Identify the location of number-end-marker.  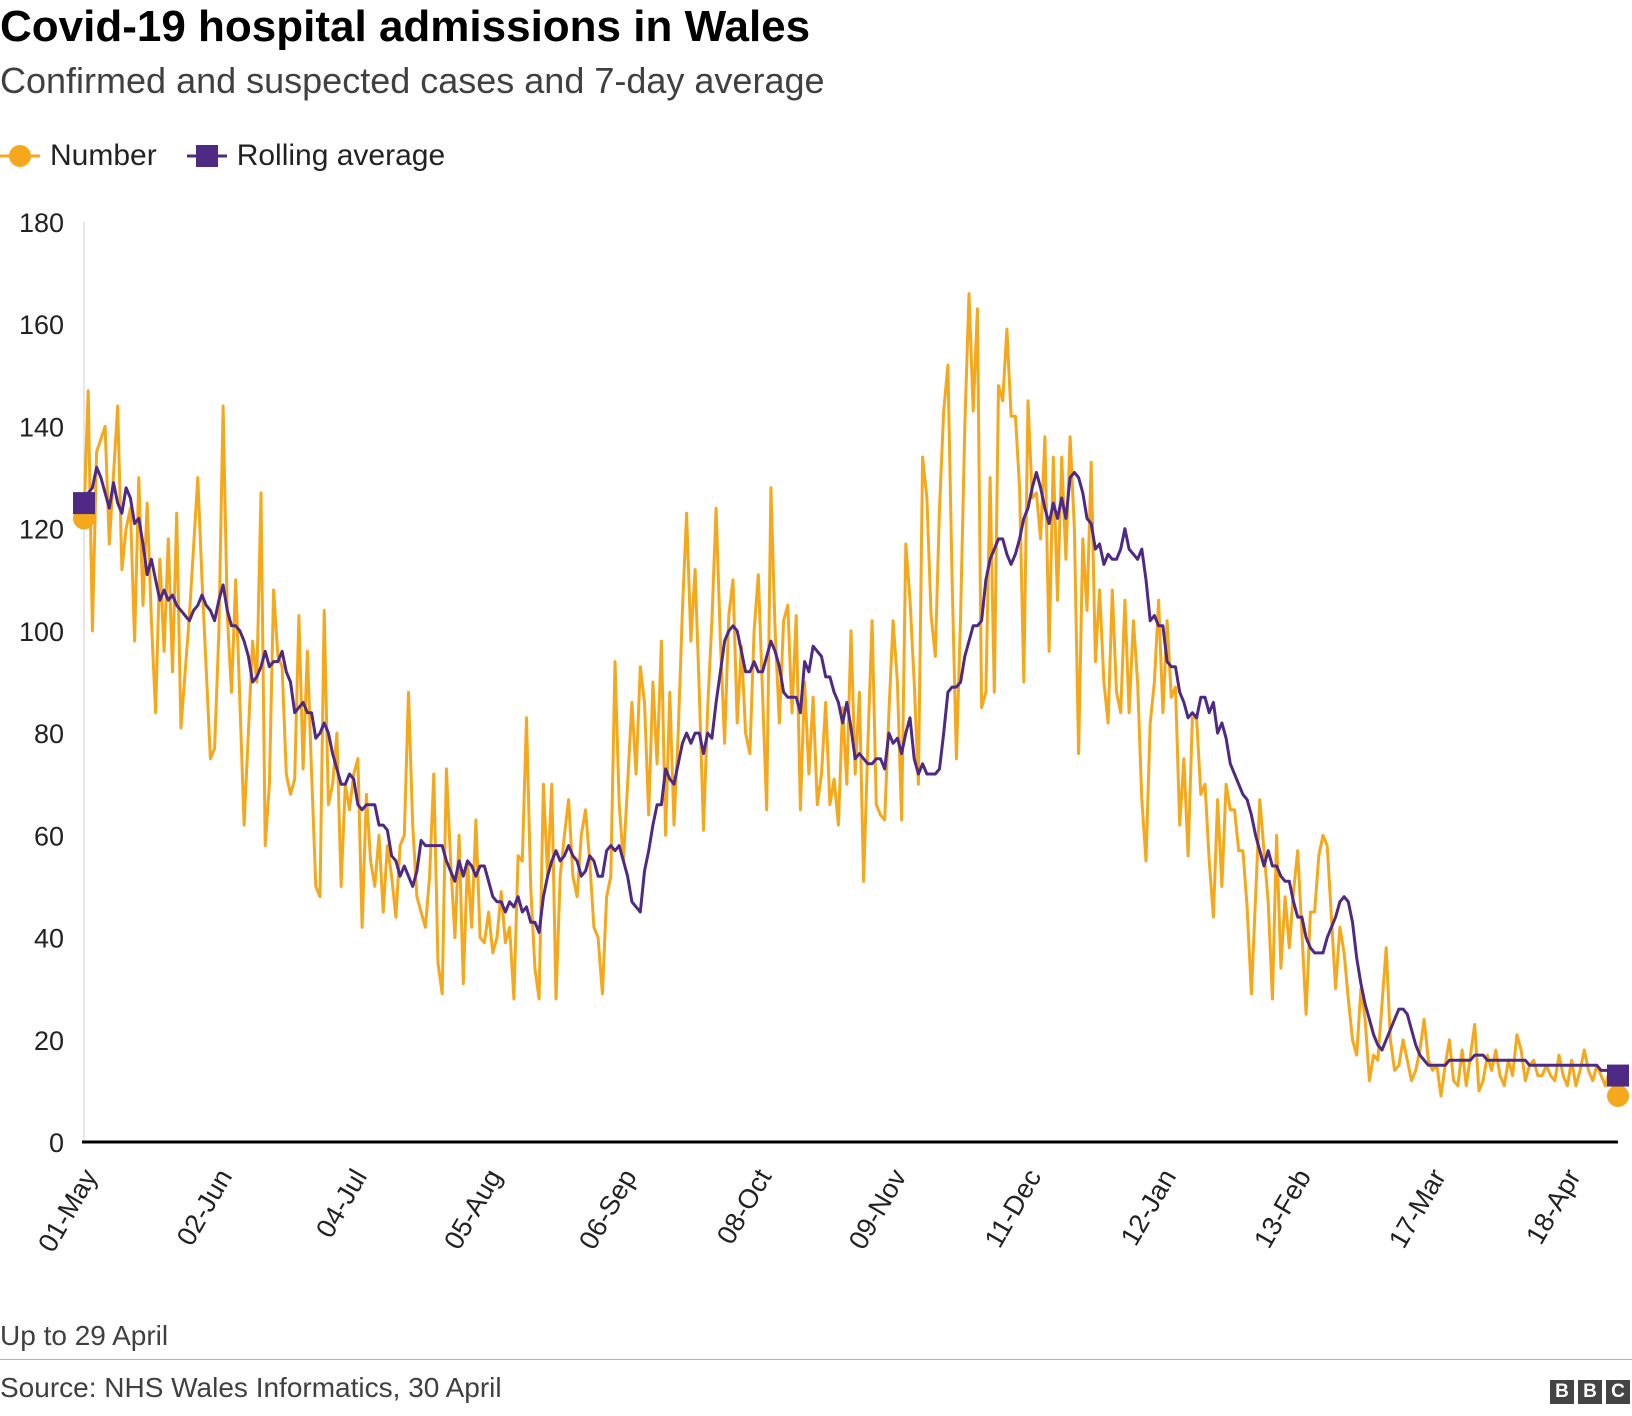
(1618, 1096).